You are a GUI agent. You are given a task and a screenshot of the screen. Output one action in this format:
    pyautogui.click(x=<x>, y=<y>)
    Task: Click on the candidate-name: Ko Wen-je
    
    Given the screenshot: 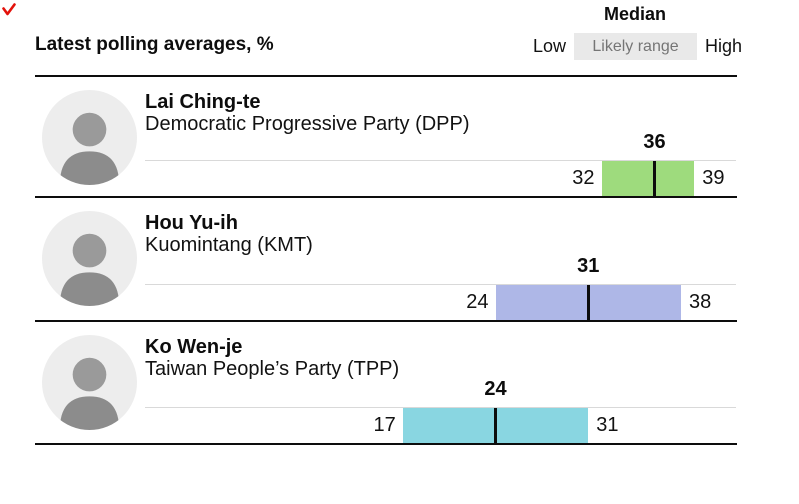 What is the action you would take?
    pyautogui.click(x=194, y=347)
    